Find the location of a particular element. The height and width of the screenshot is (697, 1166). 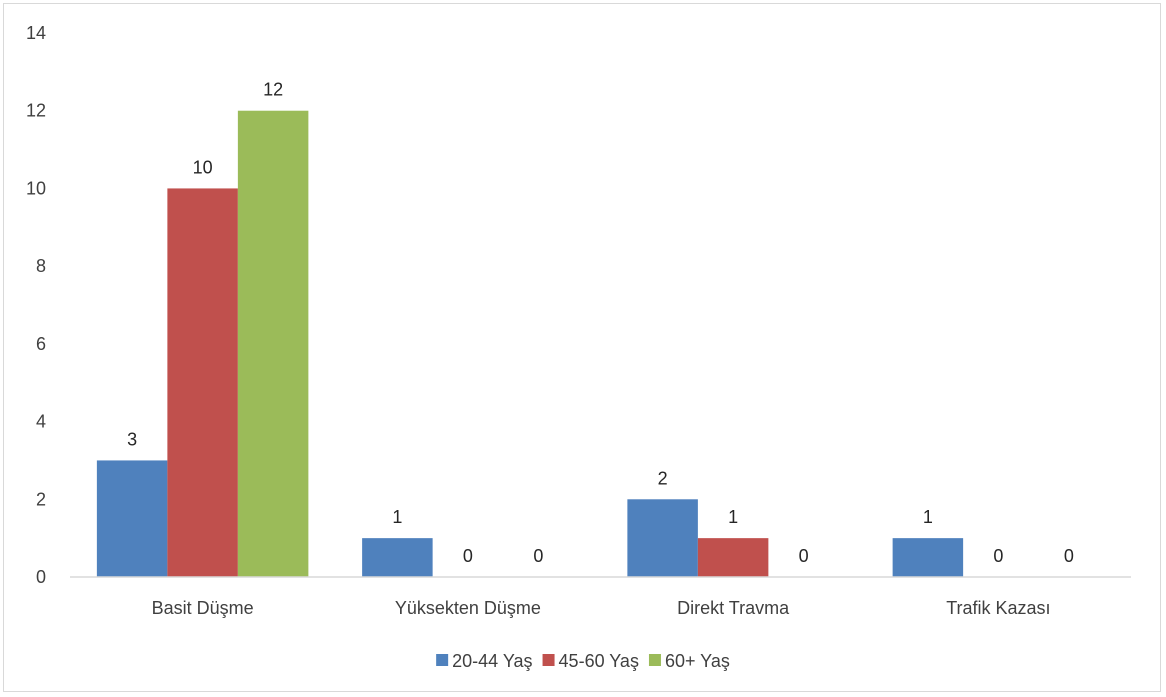

data-label: 10 is located at coordinates (203, 167).